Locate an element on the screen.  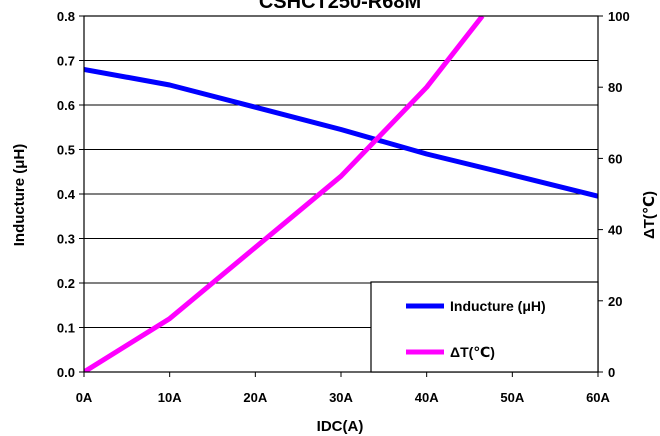
y-right-tick-label: 0 is located at coordinates (611, 372).